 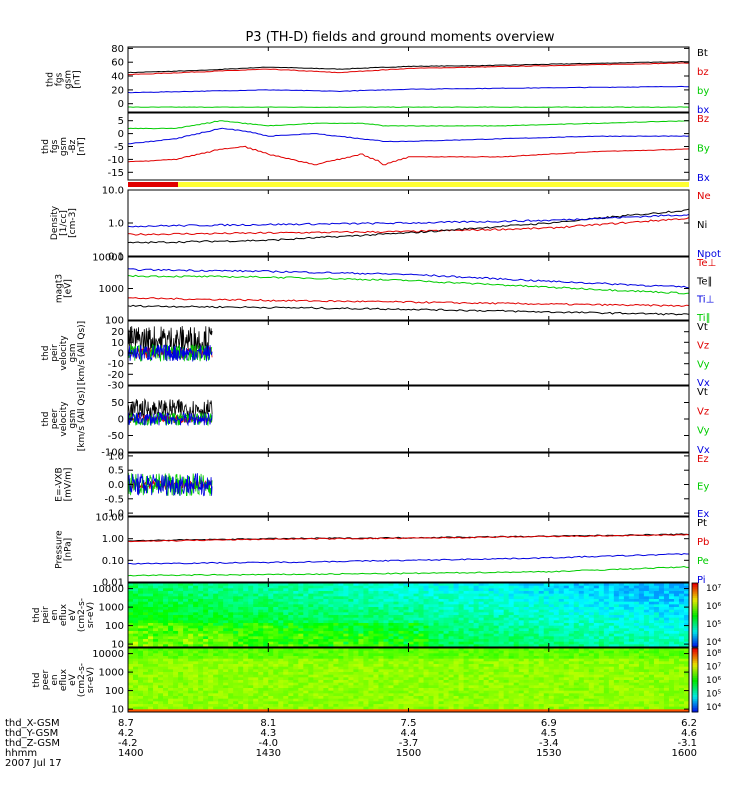 What do you see at coordinates (121, 121) in the screenshot?
I see `y-tick-label: 5` at bounding box center [121, 121].